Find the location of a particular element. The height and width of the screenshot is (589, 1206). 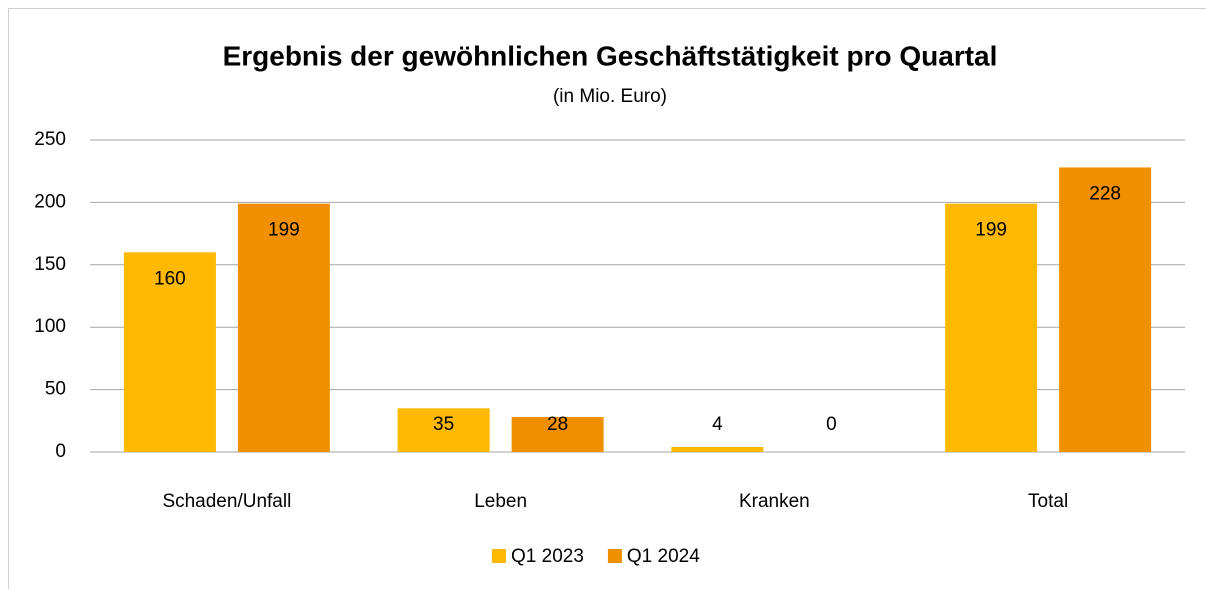

y-tick-label: 100 is located at coordinates (50, 326).